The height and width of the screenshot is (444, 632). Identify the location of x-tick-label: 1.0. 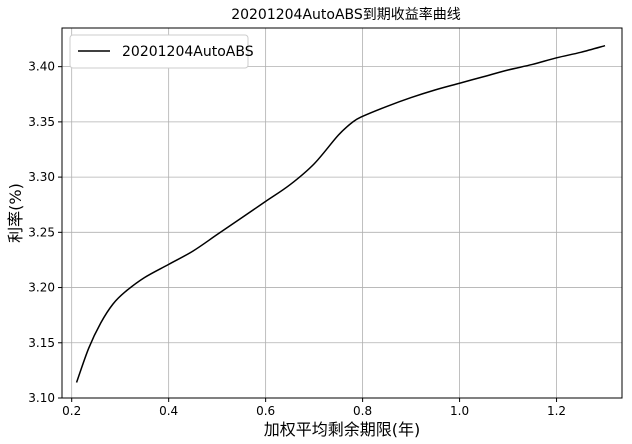
(459, 411).